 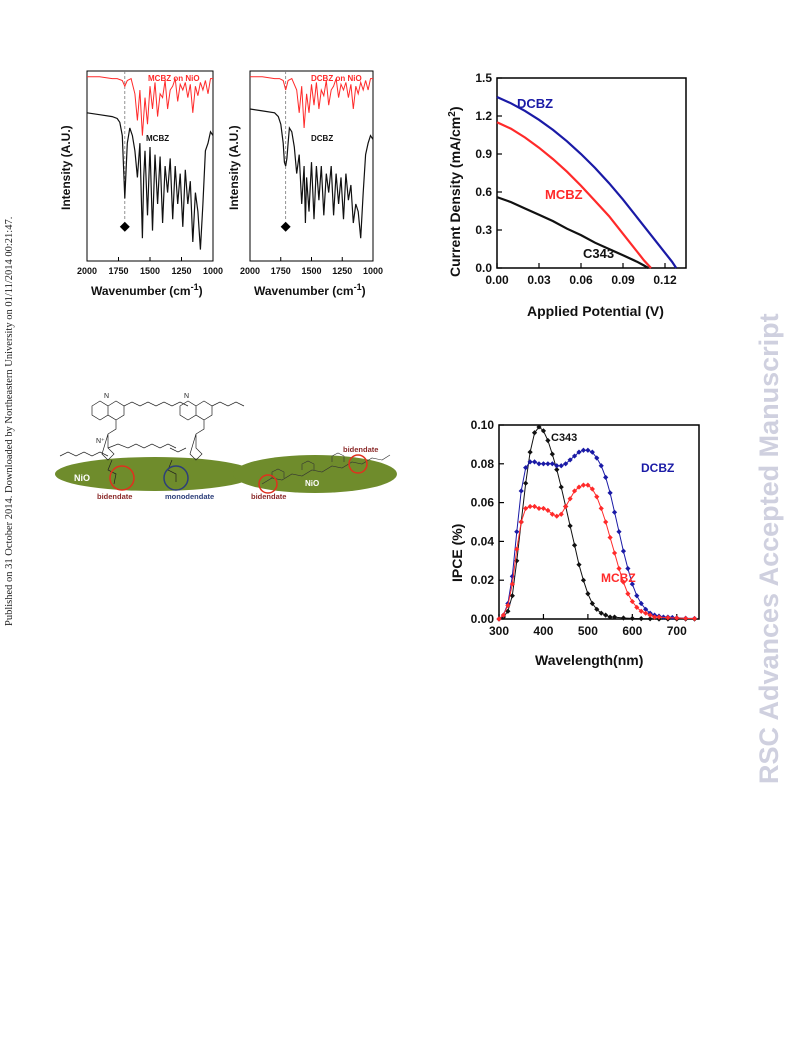 What do you see at coordinates (124, 226) in the screenshot?
I see `ftir-mcbz-diamond-marker` at bounding box center [124, 226].